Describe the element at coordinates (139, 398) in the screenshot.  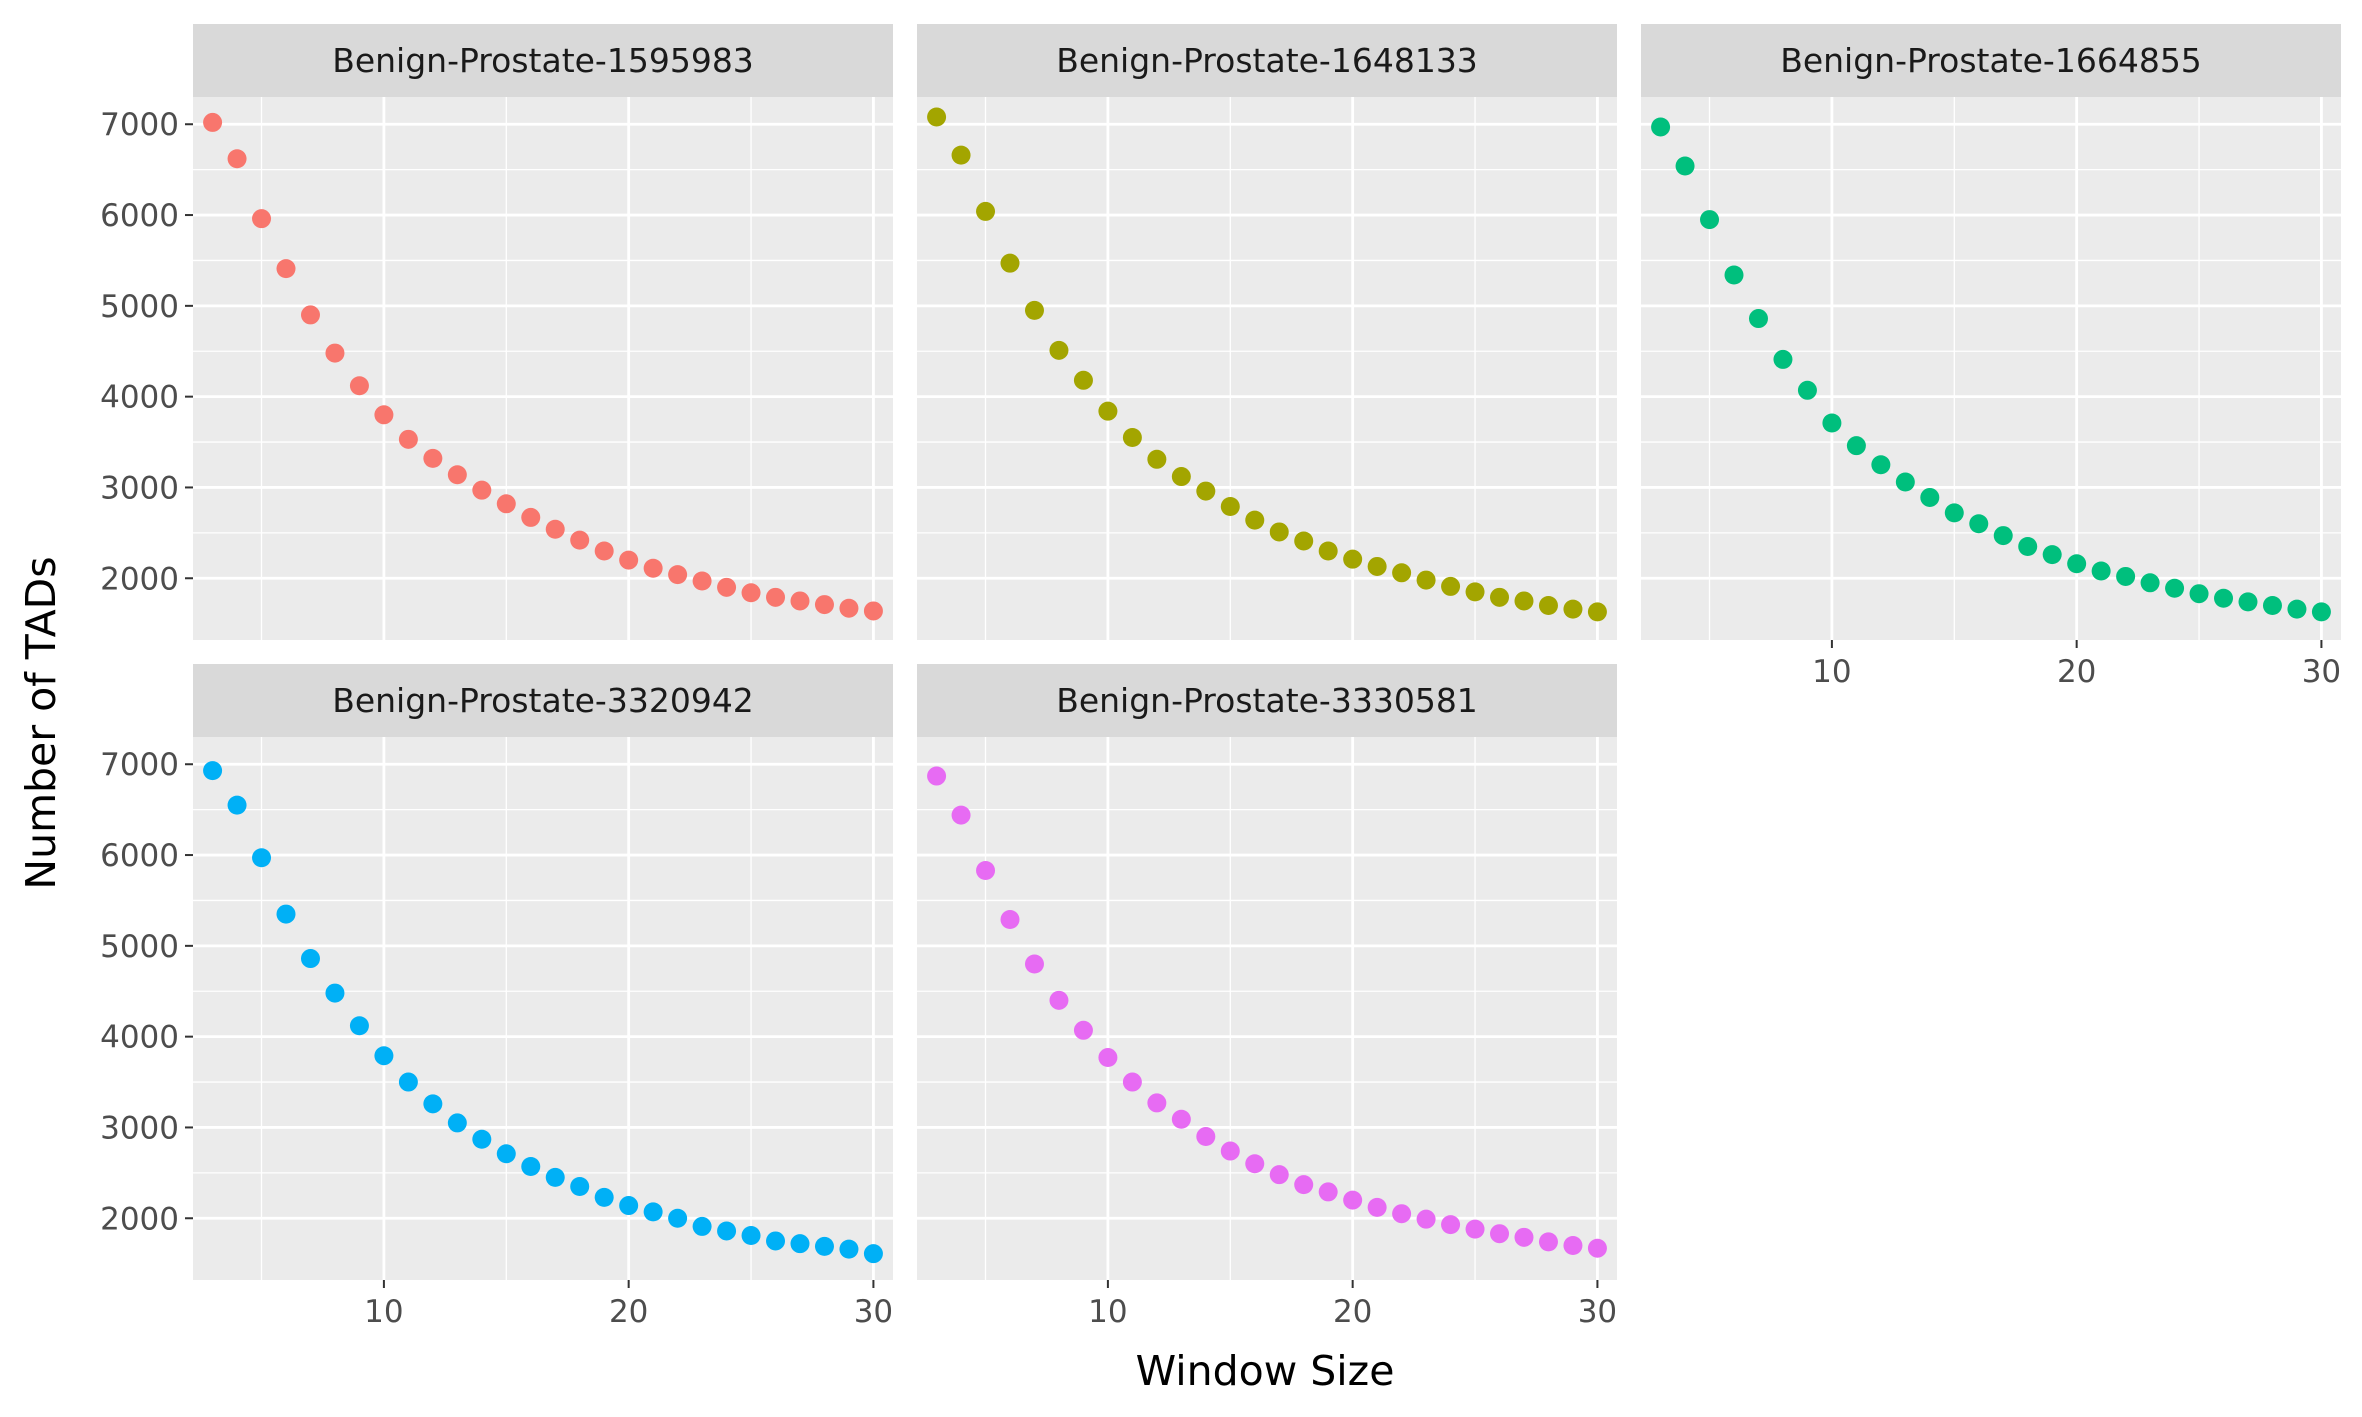
I see `y-tick-label: 4000` at that location.